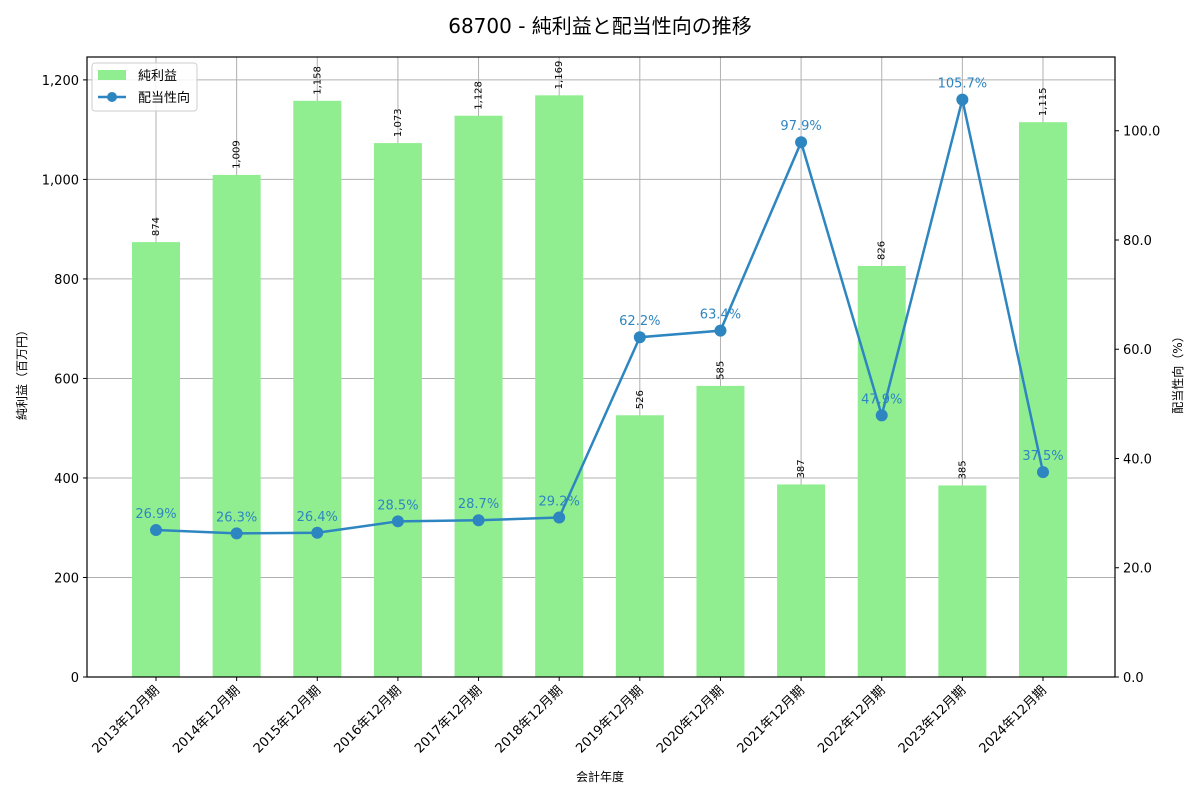 The height and width of the screenshot is (800, 1200). What do you see at coordinates (881, 399) in the screenshot?
I see `line-value-label: 47.9%` at bounding box center [881, 399].